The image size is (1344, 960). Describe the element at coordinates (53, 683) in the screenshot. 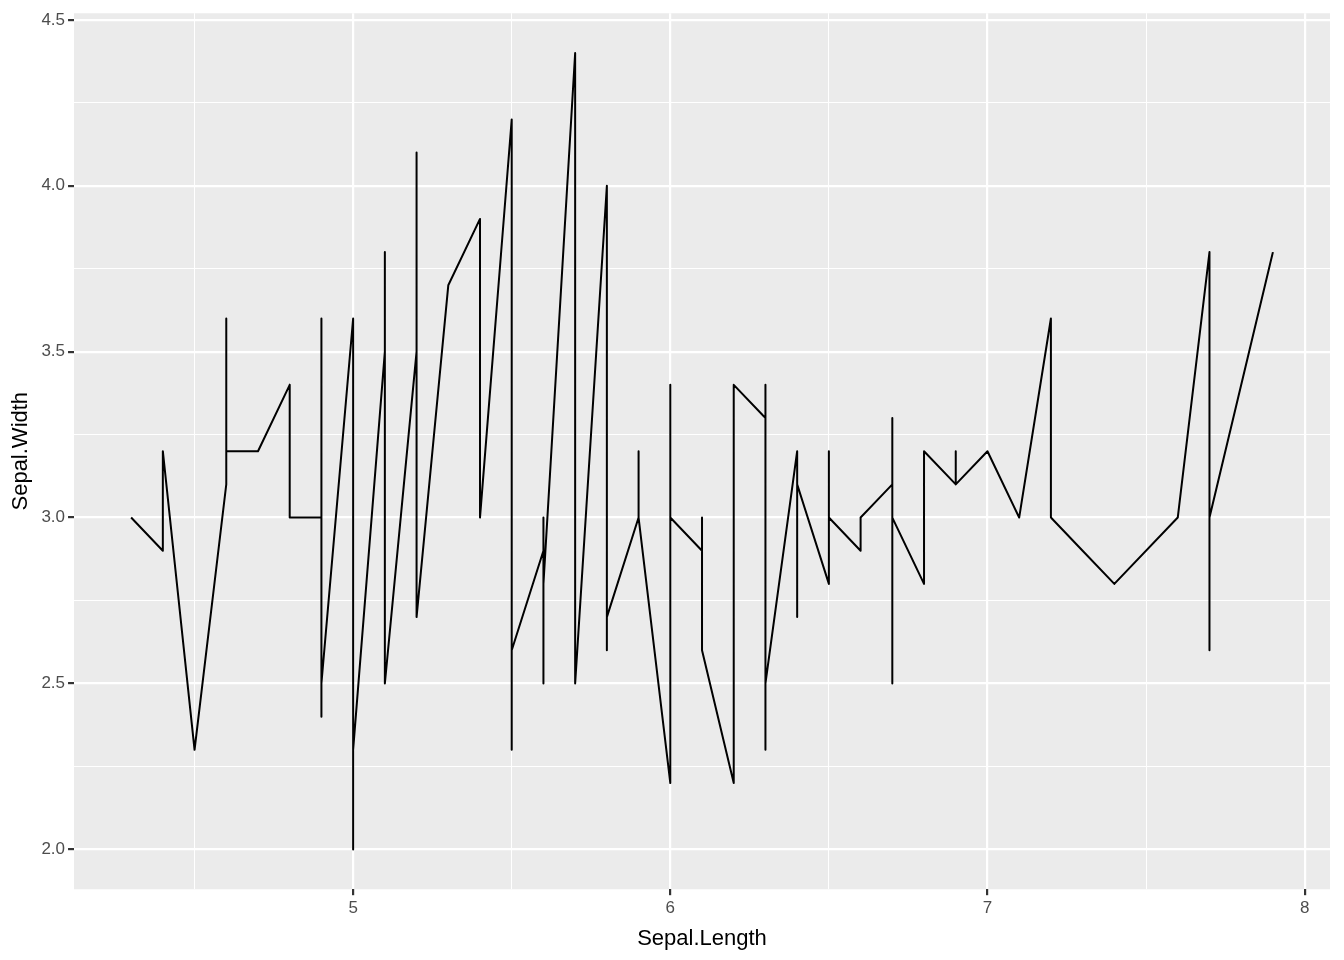

I see `y-tick-label: 2.5` at that location.